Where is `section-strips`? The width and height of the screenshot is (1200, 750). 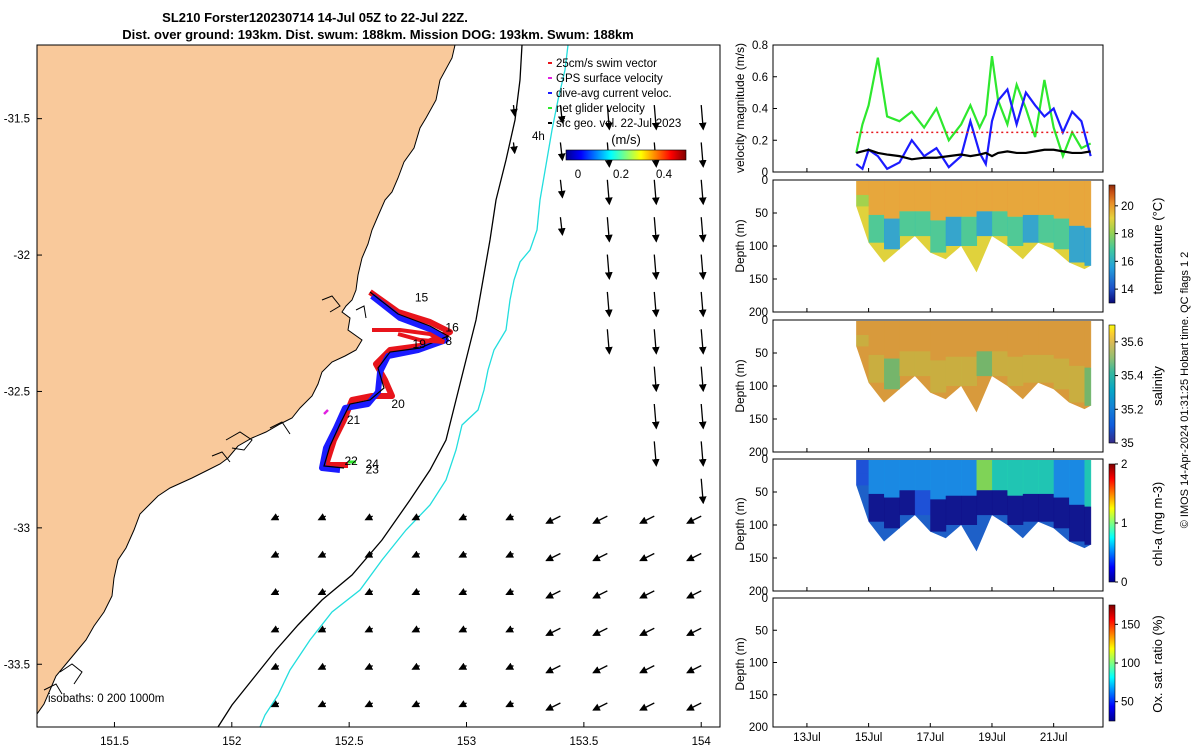
section-strips is located at coordinates (974, 363).